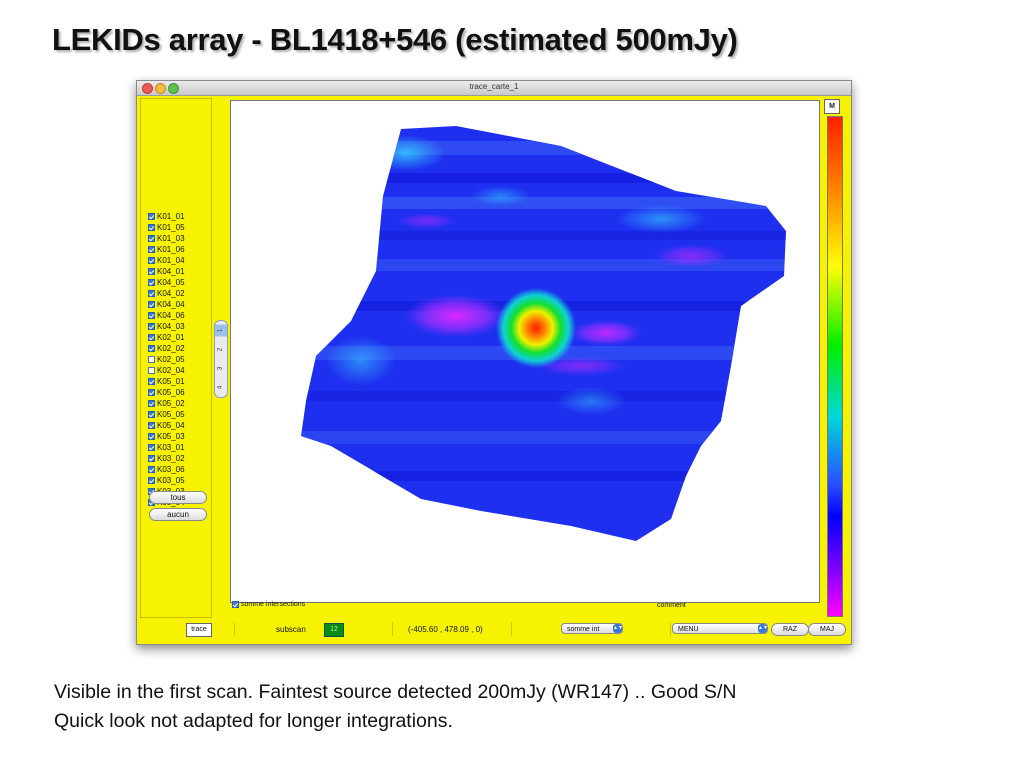  Describe the element at coordinates (220, 368) in the screenshot. I see `stepper-item: 3` at that location.